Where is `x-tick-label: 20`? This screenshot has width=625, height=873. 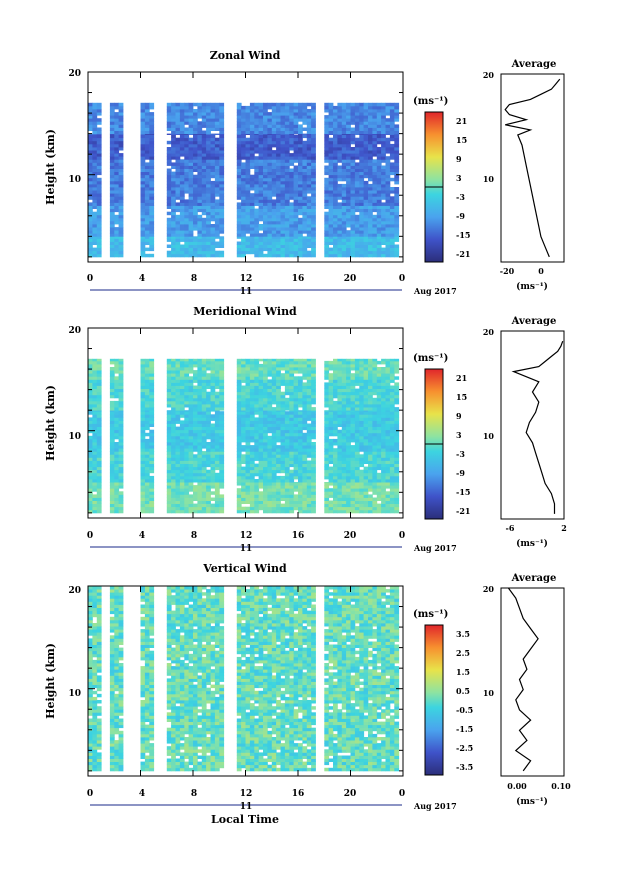
x-tick-label: 20 is located at coordinates (350, 279).